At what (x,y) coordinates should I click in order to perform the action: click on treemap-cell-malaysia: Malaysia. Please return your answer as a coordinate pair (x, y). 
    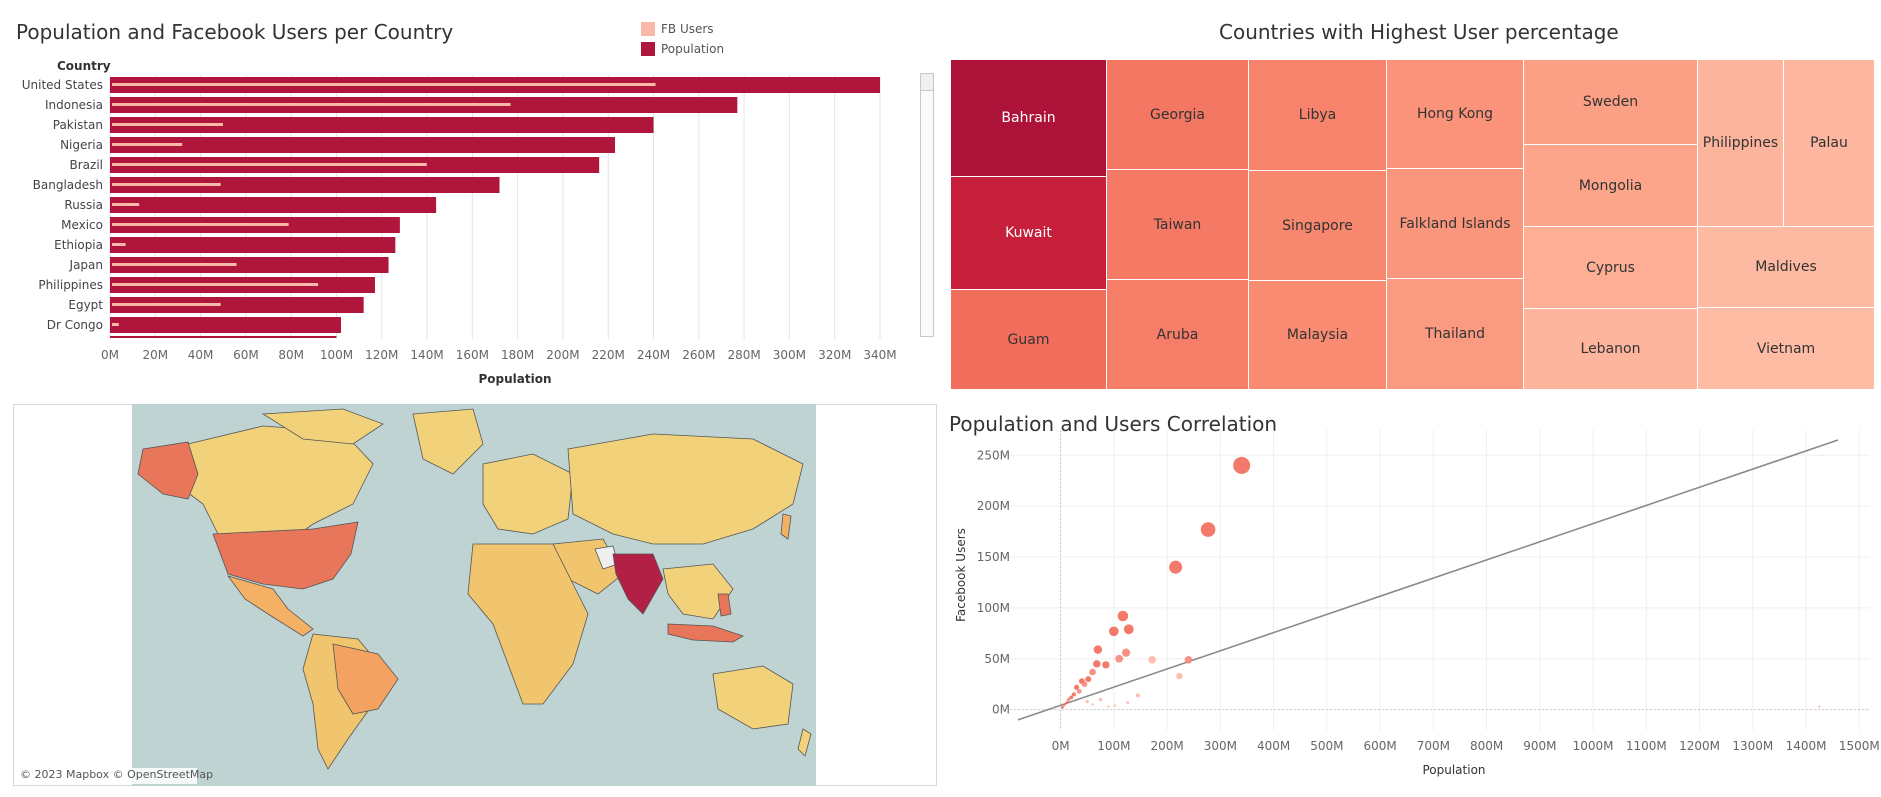
    Looking at the image, I should click on (1317, 335).